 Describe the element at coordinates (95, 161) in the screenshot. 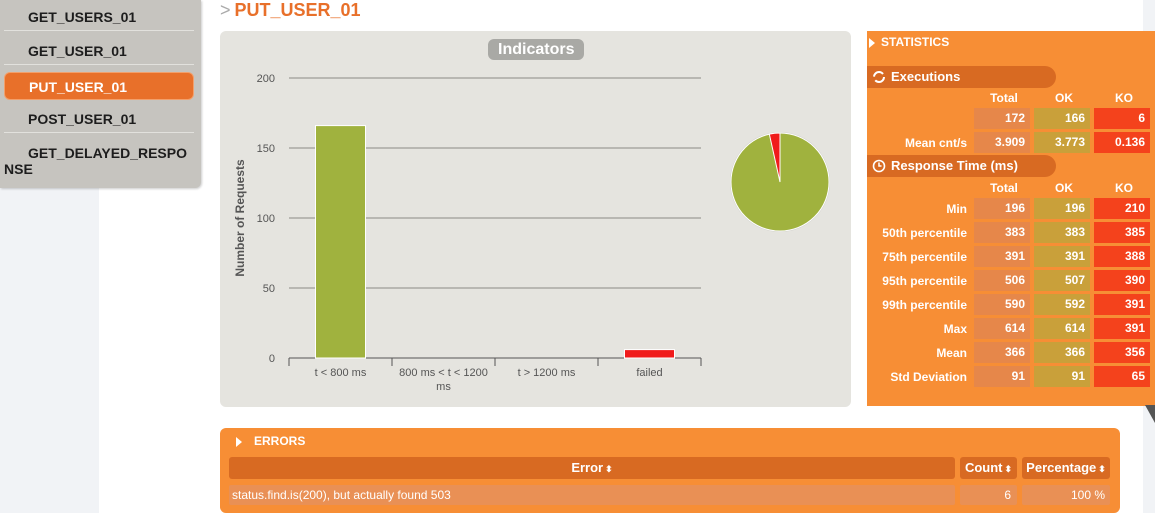

I see `menu-item-label: GET_DELAYED_RESPONSE` at that location.